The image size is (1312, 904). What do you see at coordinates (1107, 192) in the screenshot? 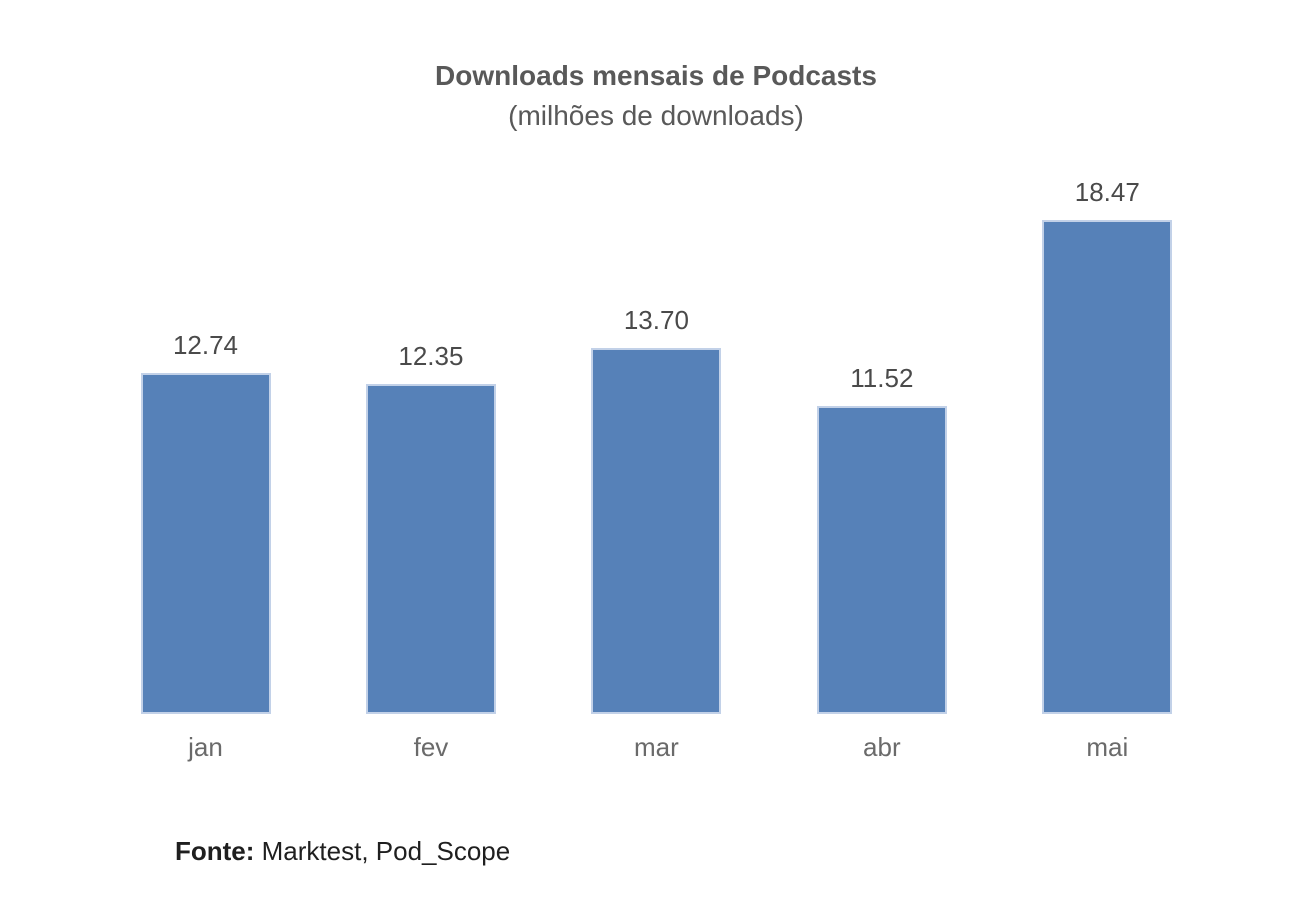
I see `bar-value-label: 18.47` at bounding box center [1107, 192].